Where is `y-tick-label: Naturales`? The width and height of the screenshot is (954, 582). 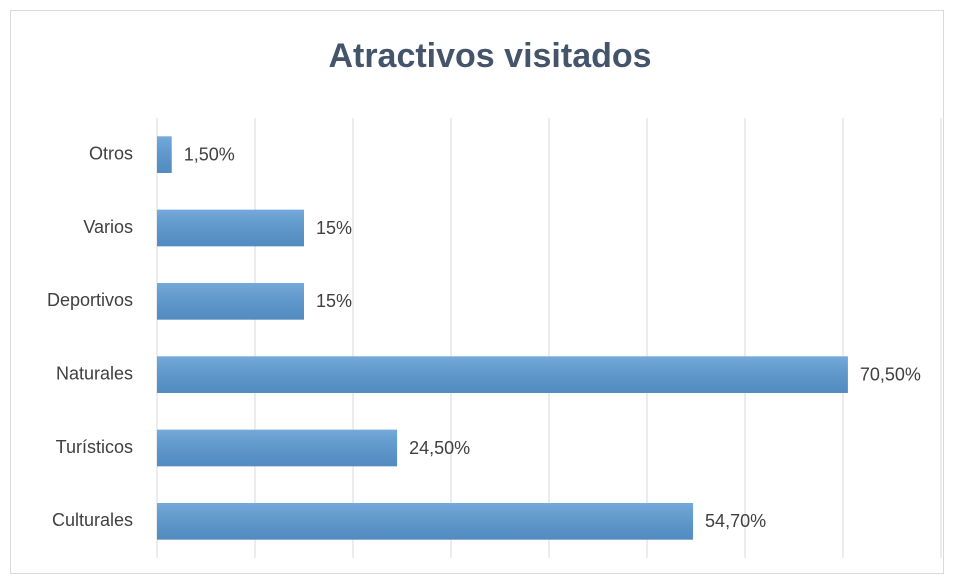
y-tick-label: Naturales is located at coordinates (94, 373).